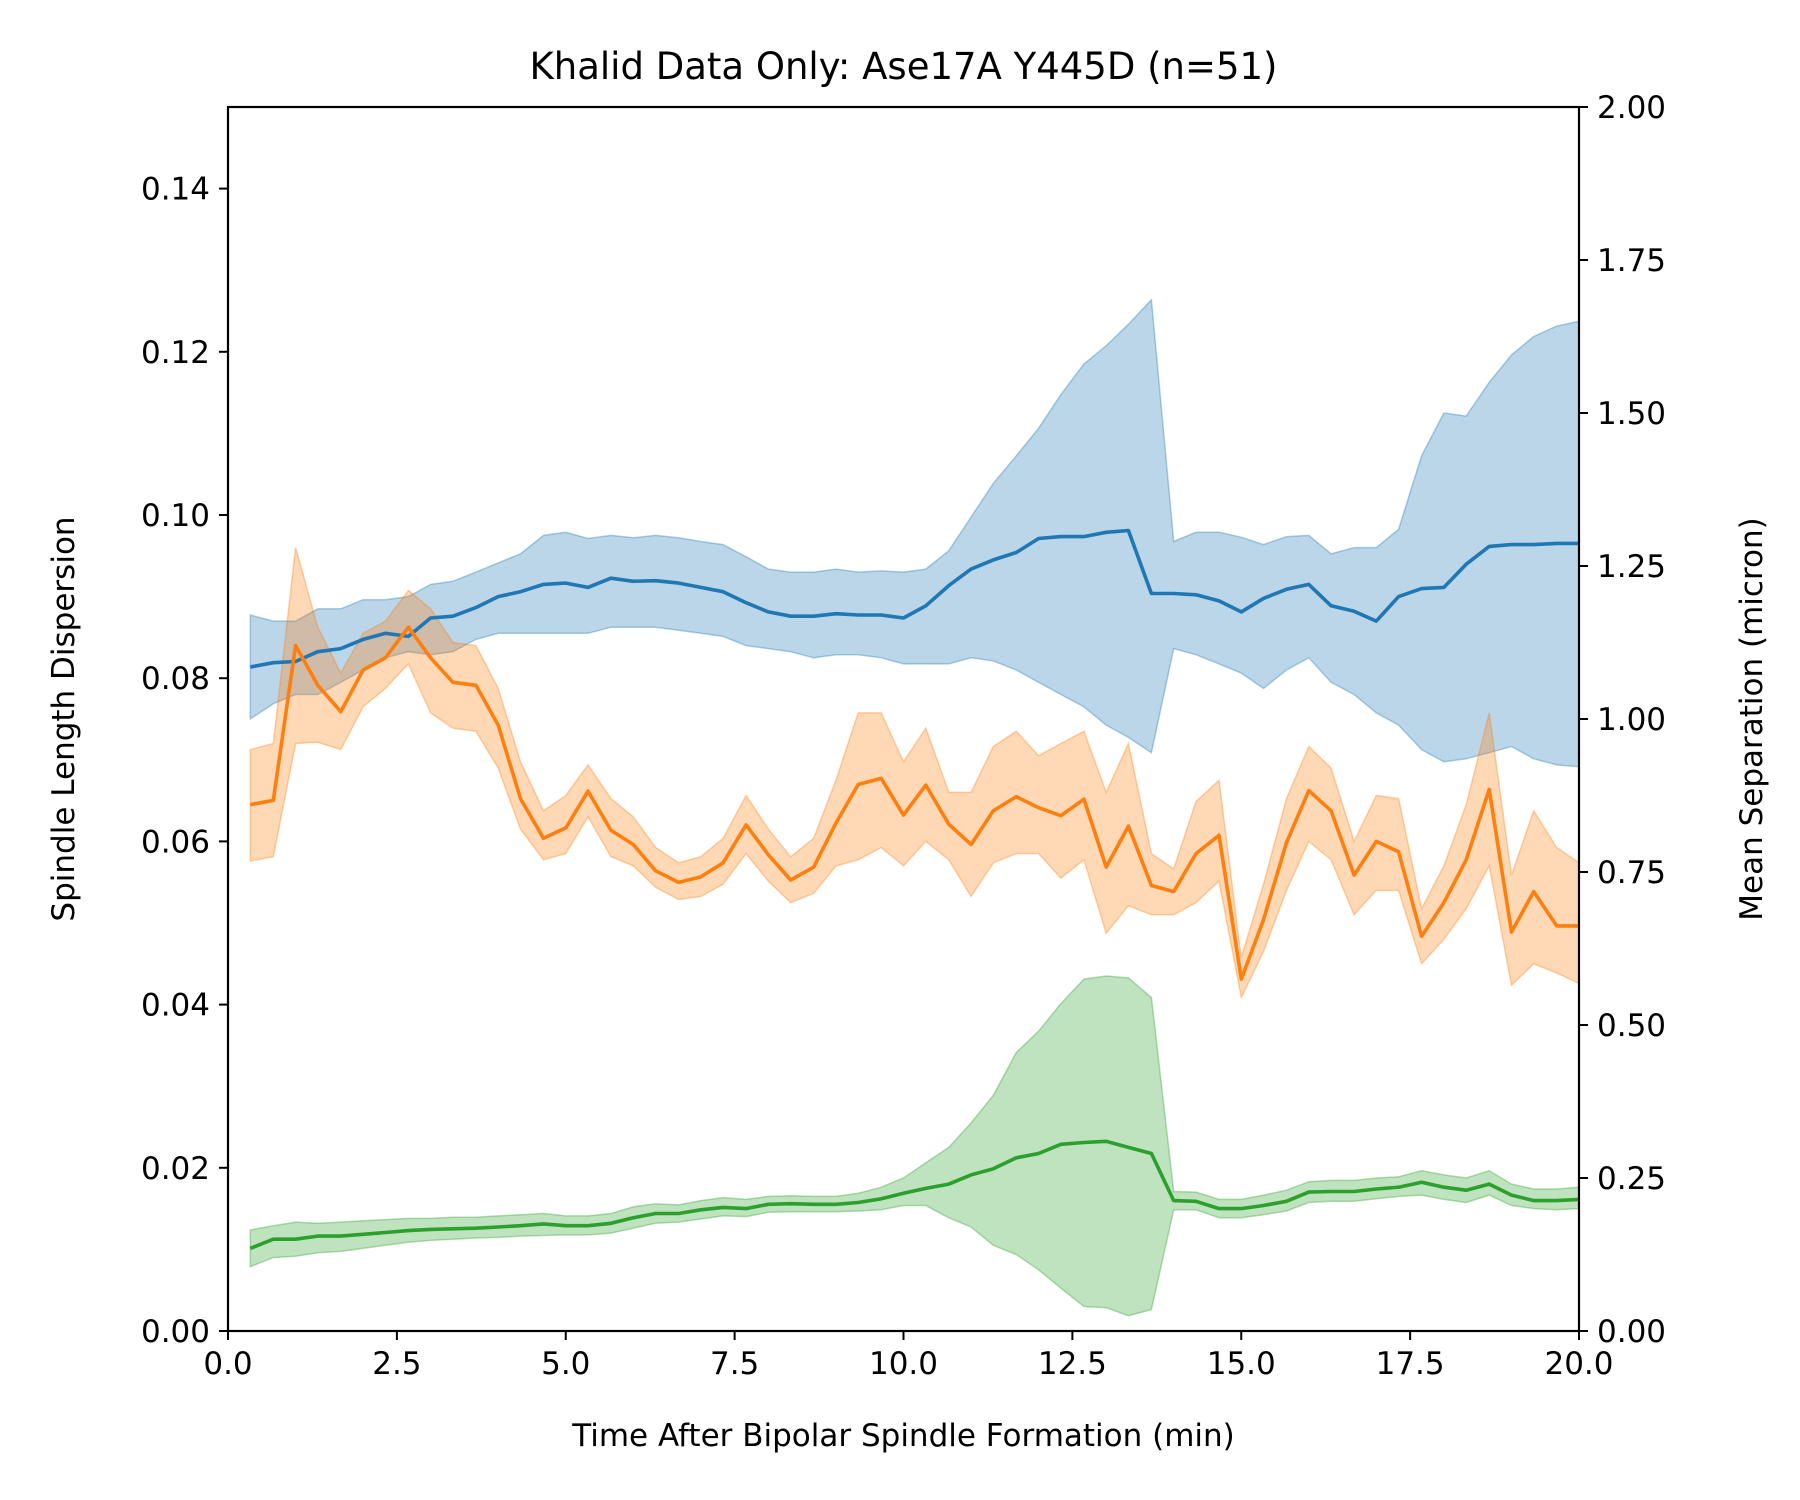  I want to click on y-axis-label: Spindle Length Dispersion, so click(64, 718).